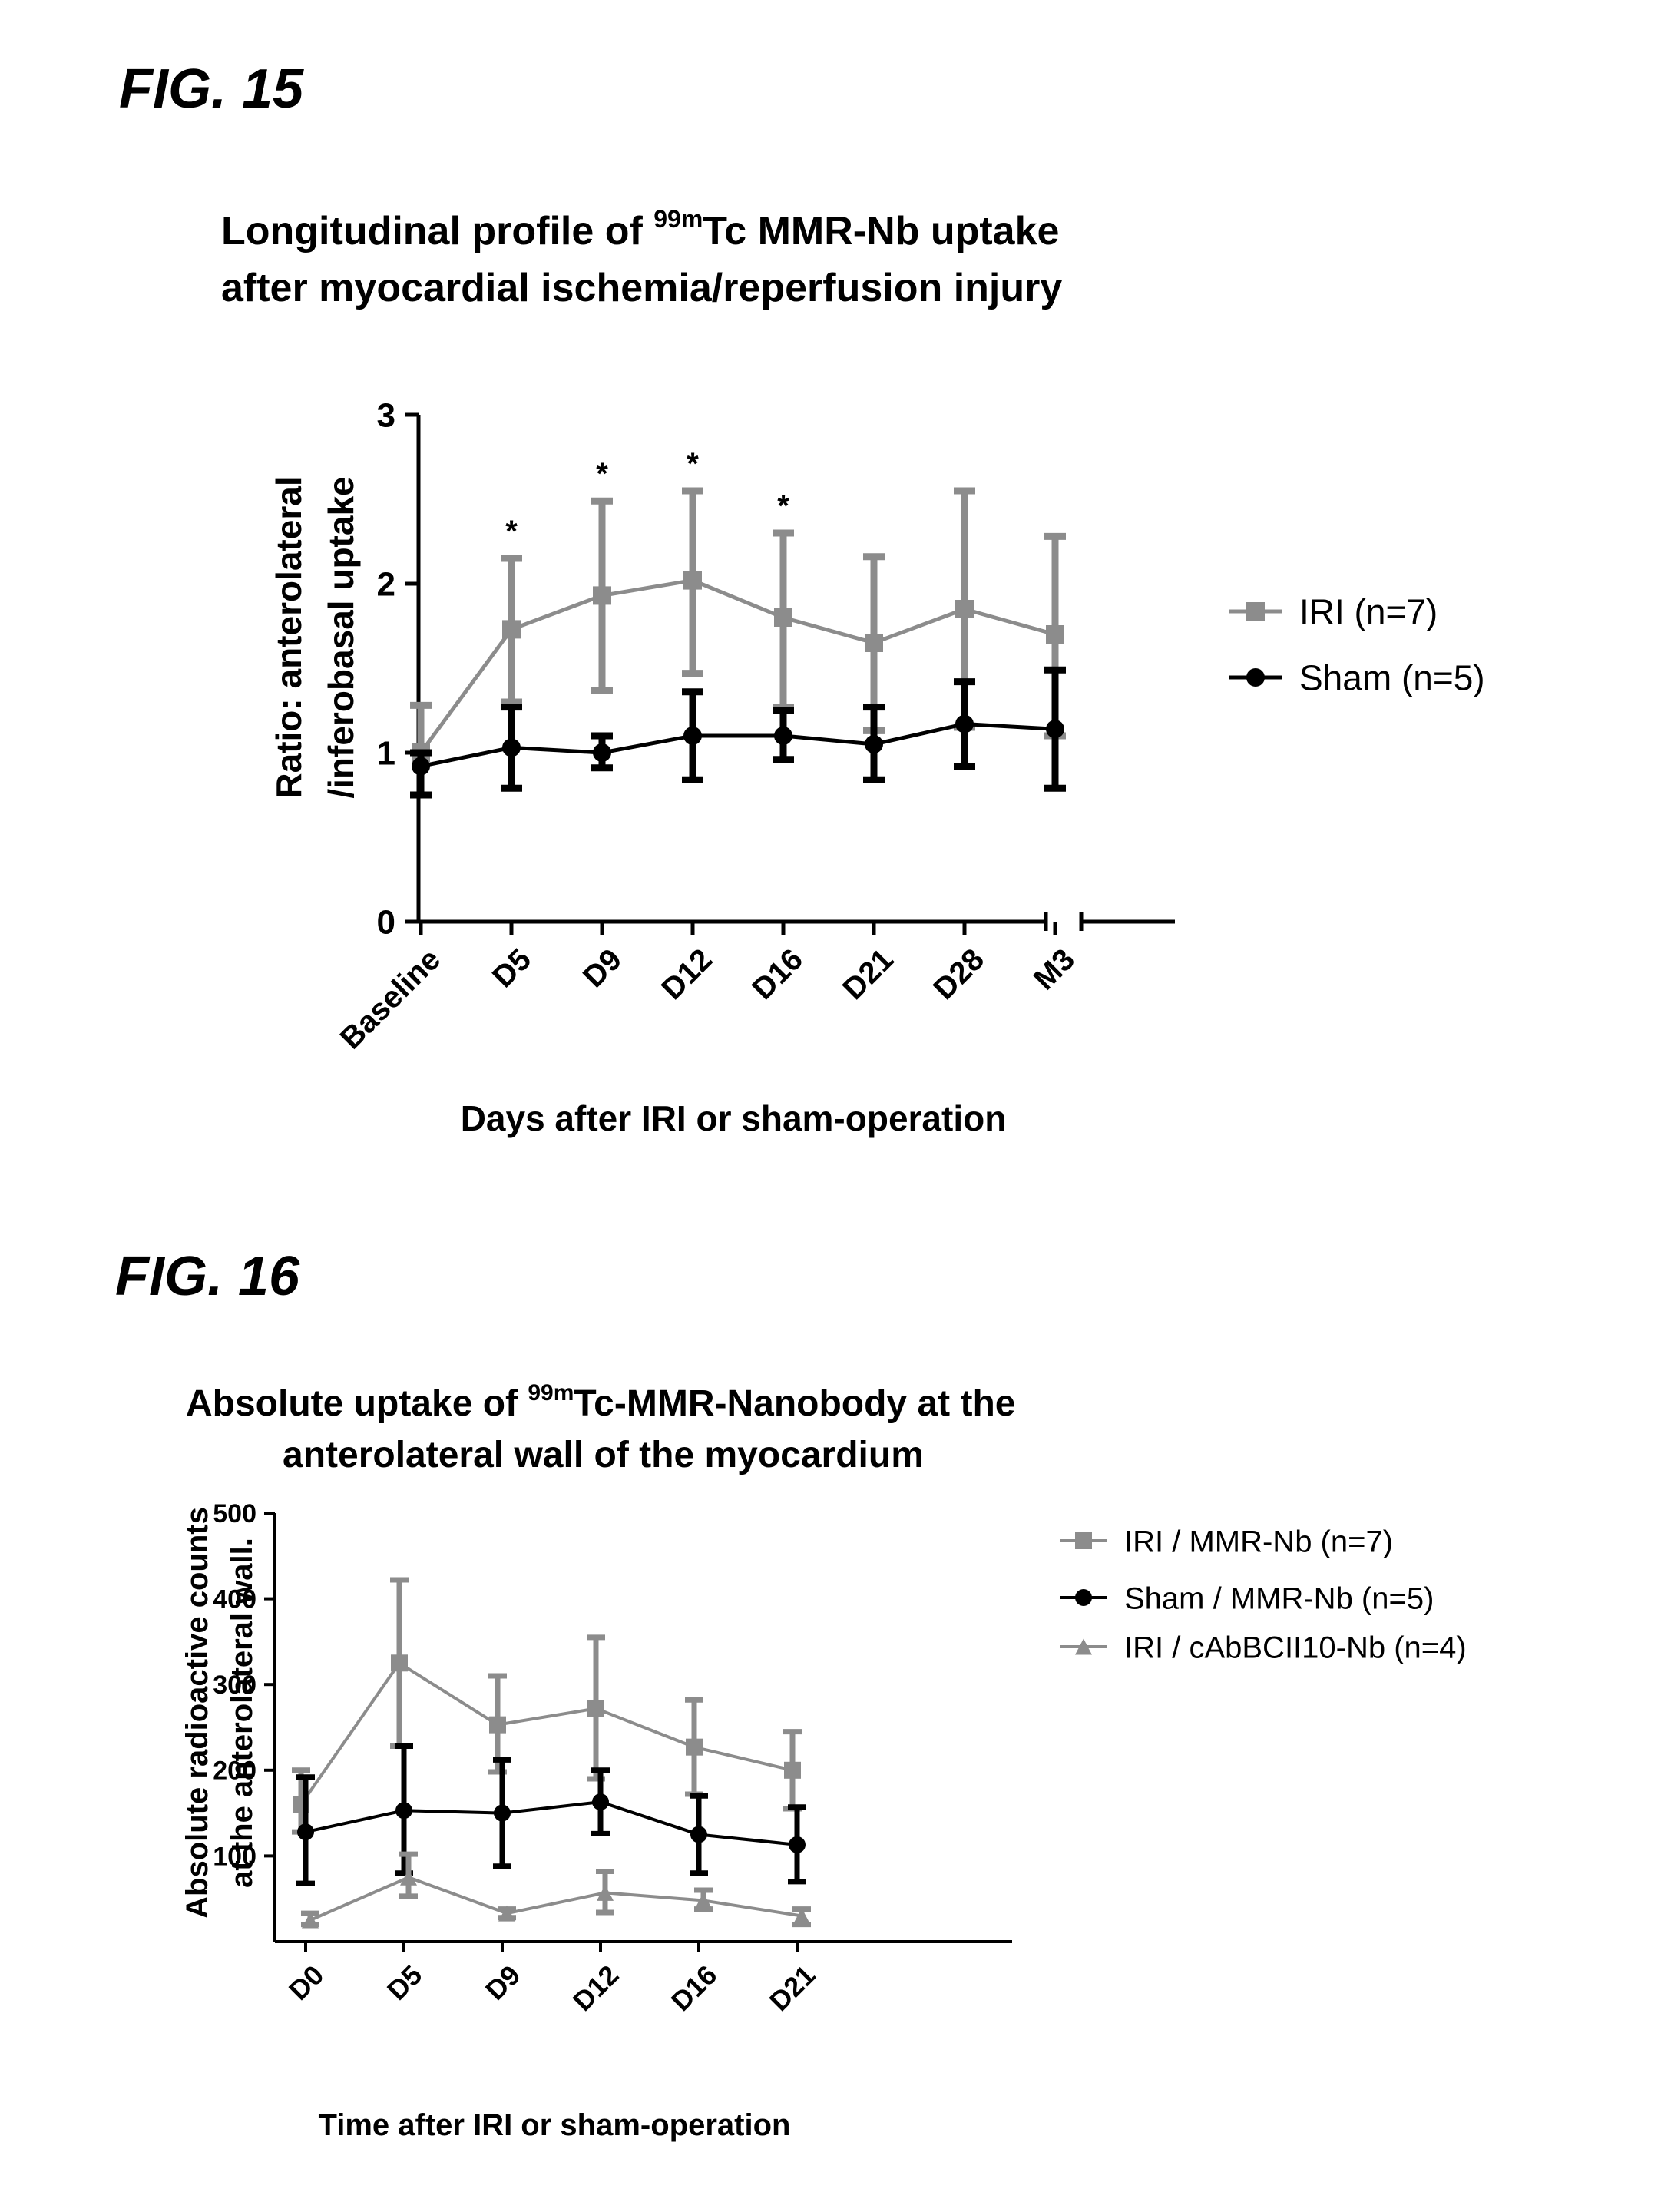 This screenshot has width=1661, height=2212. I want to click on legend-entry-2: Sham (n=5), so click(1357, 678).